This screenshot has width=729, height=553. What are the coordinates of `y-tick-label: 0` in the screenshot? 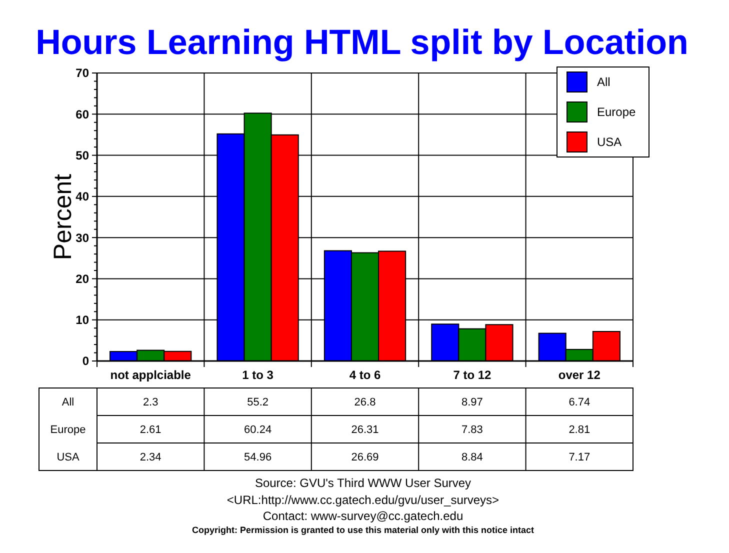 It's located at (86, 361).